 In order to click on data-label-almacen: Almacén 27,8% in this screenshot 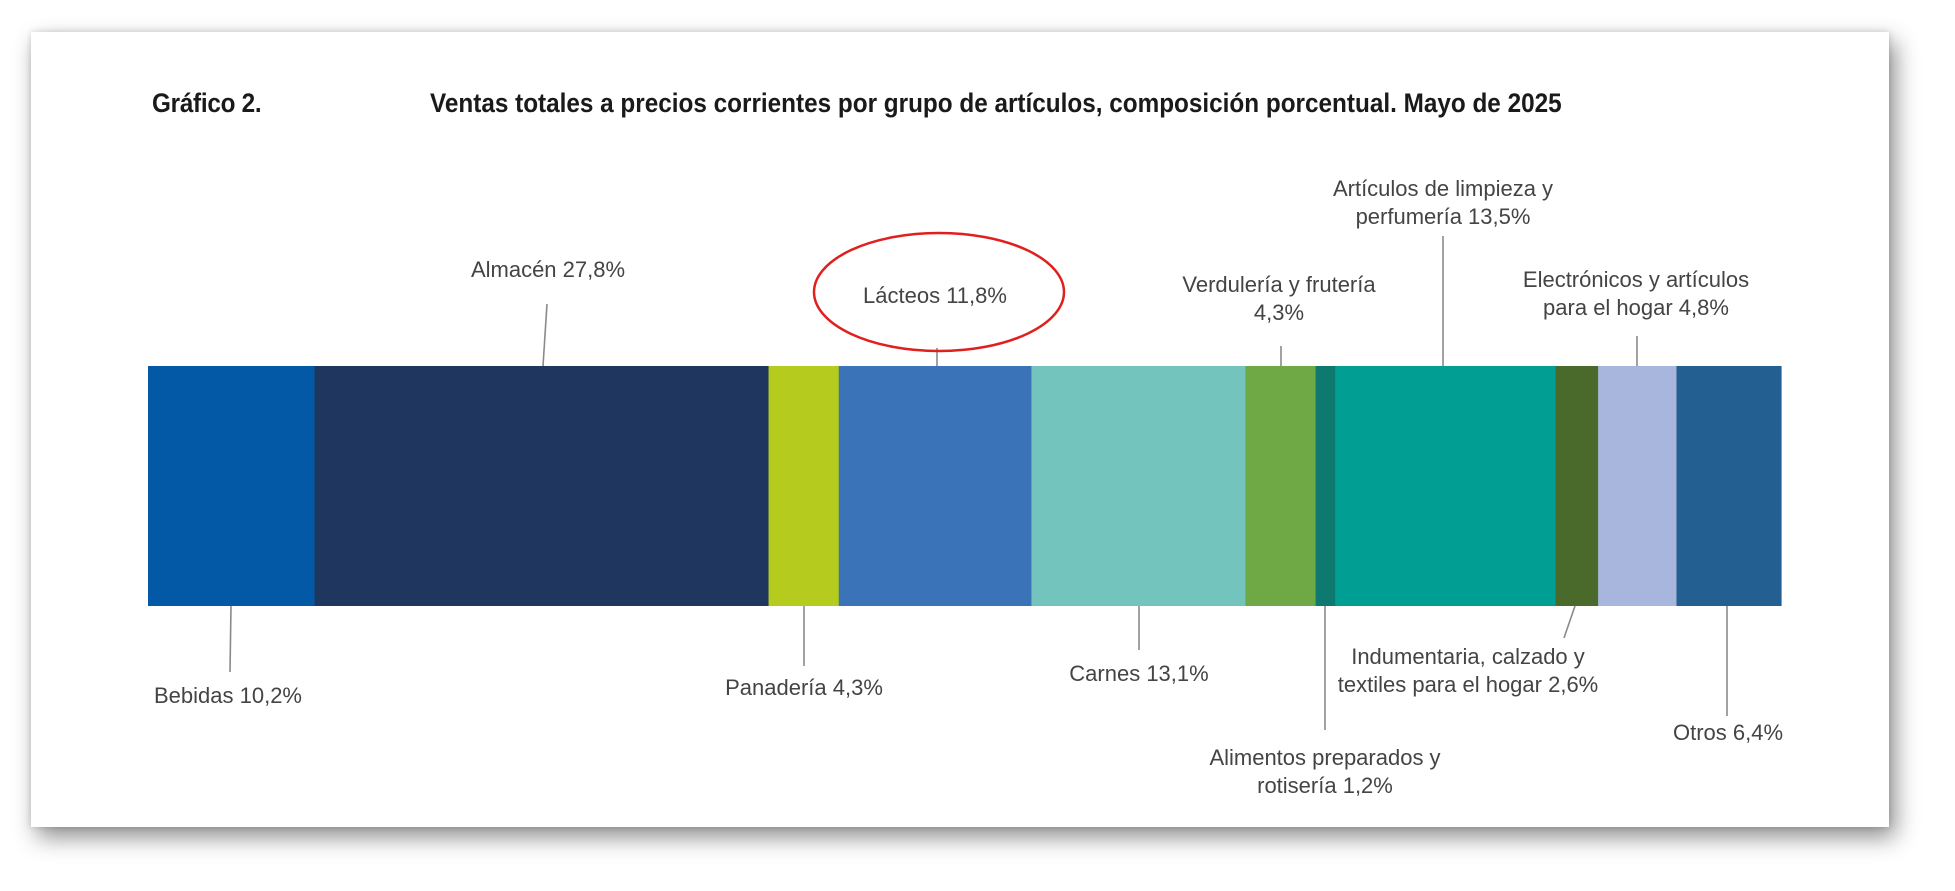, I will do `click(548, 269)`.